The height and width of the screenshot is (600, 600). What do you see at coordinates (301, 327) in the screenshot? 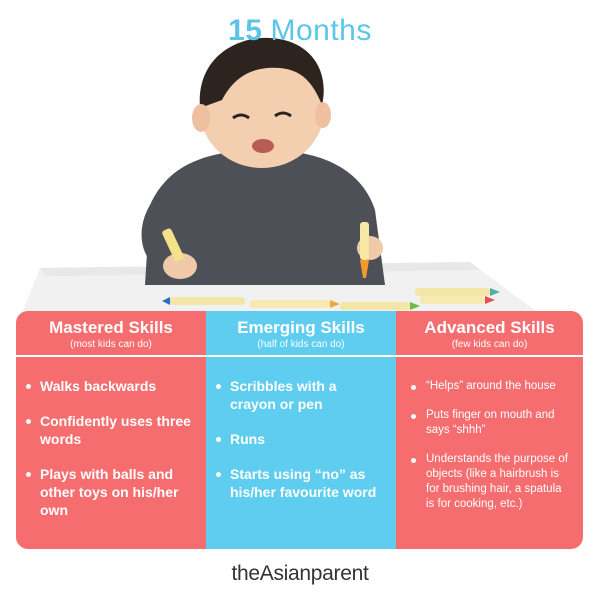
I see `column-heading: Emerging Skills` at bounding box center [301, 327].